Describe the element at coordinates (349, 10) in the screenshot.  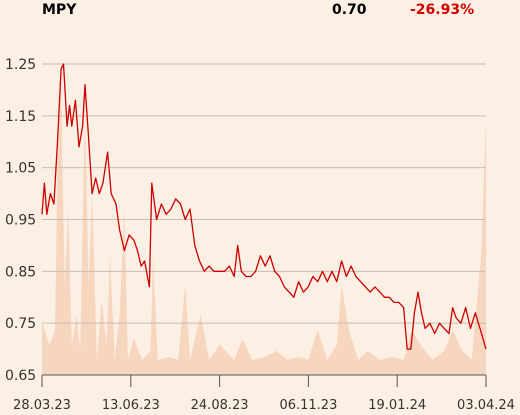
I see `last-price: 0.70` at that location.